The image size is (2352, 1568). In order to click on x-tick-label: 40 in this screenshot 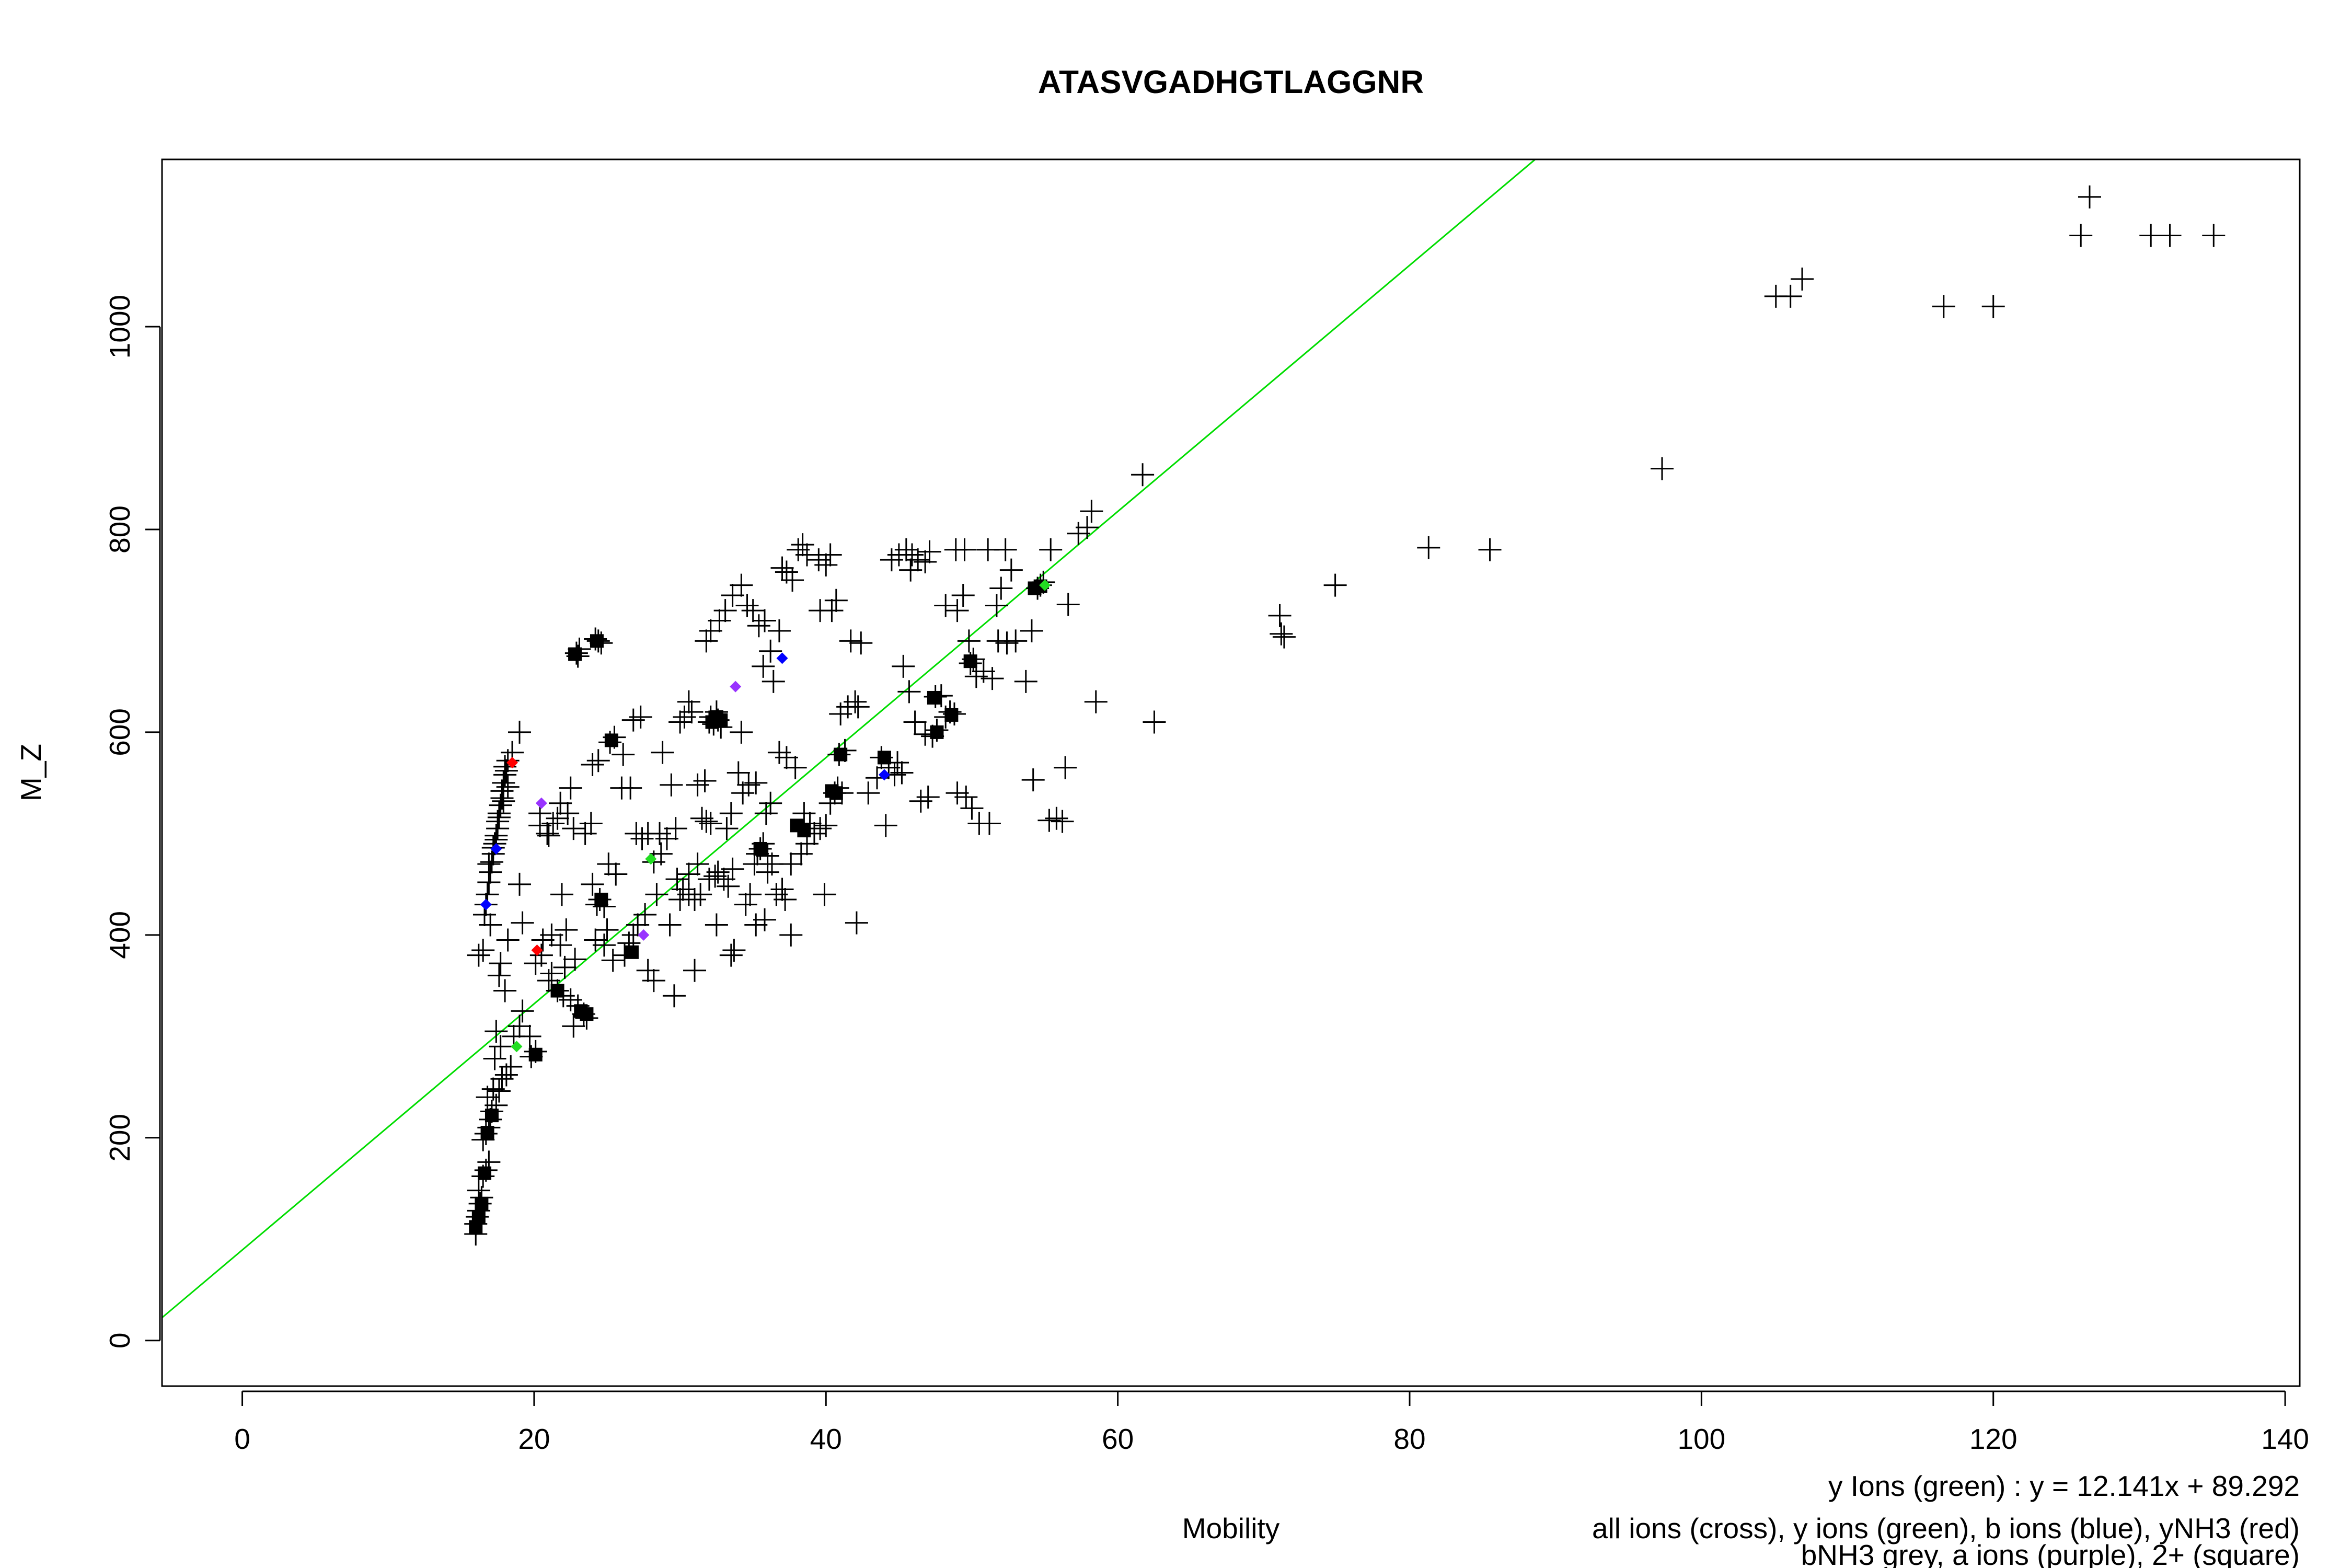, I will do `click(826, 1439)`.